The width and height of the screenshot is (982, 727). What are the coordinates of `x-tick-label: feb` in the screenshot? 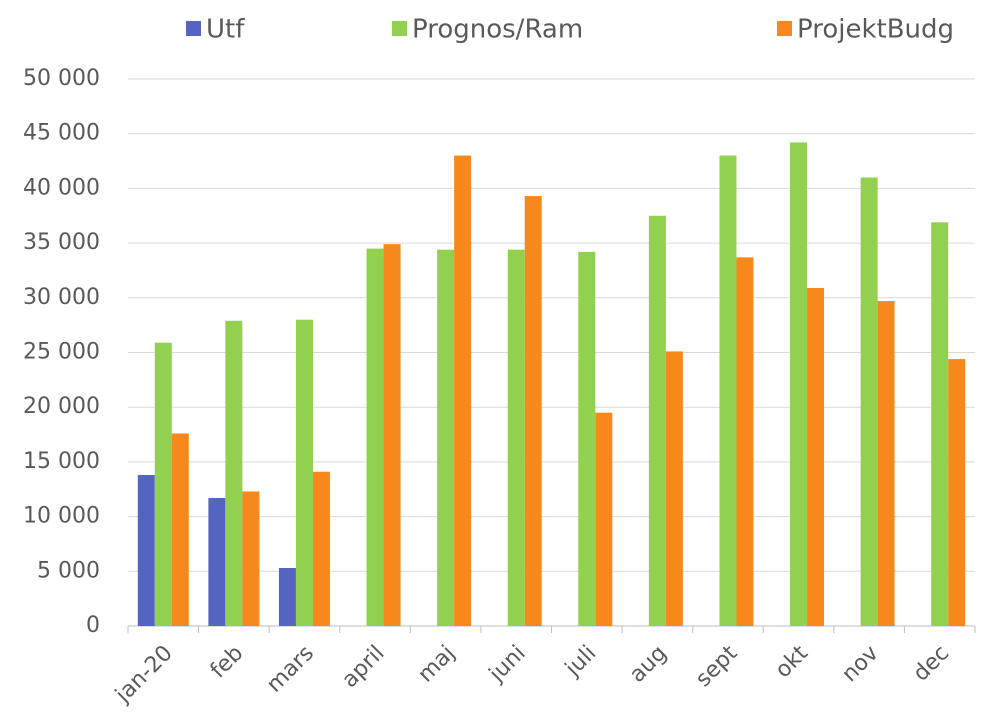 It's located at (227, 662).